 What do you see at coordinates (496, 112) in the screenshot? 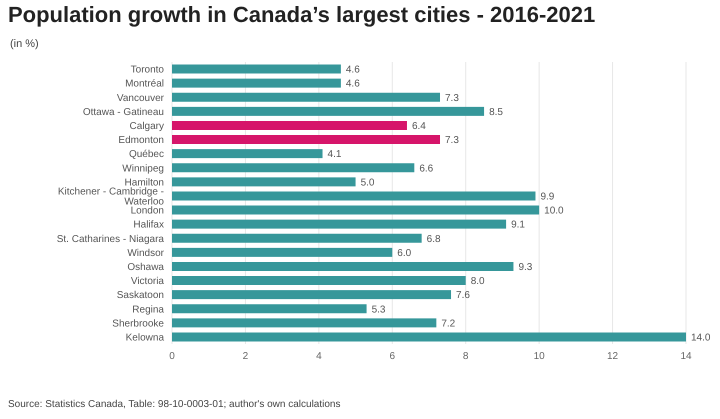
I see `data-label: 8.5` at bounding box center [496, 112].